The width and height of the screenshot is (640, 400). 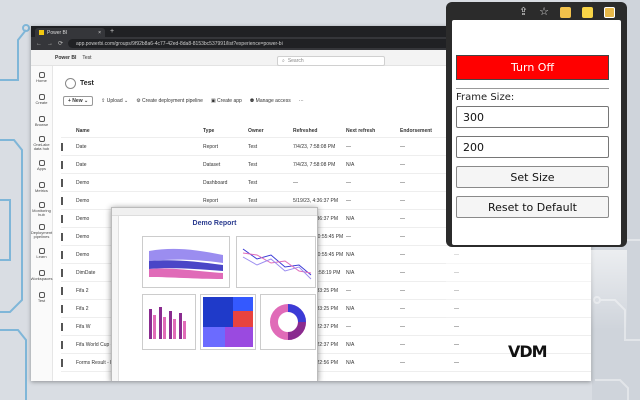 I want to click on create-icon, so click(x=41, y=96).